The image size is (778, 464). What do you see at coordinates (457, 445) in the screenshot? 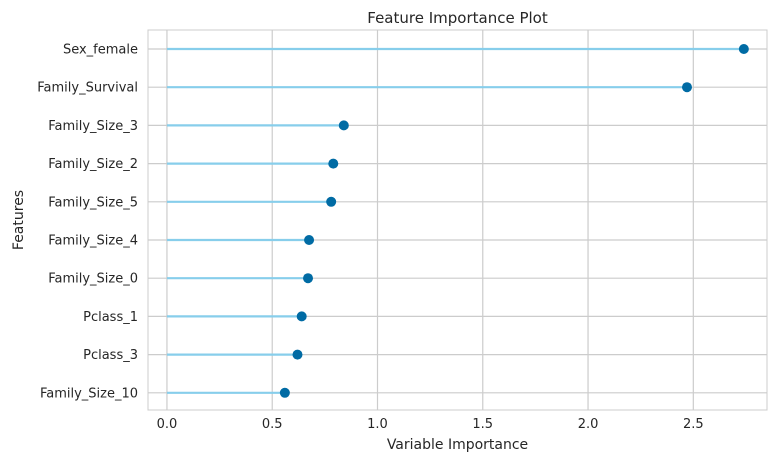
I see `x-axis-label: Variable Importance` at bounding box center [457, 445].